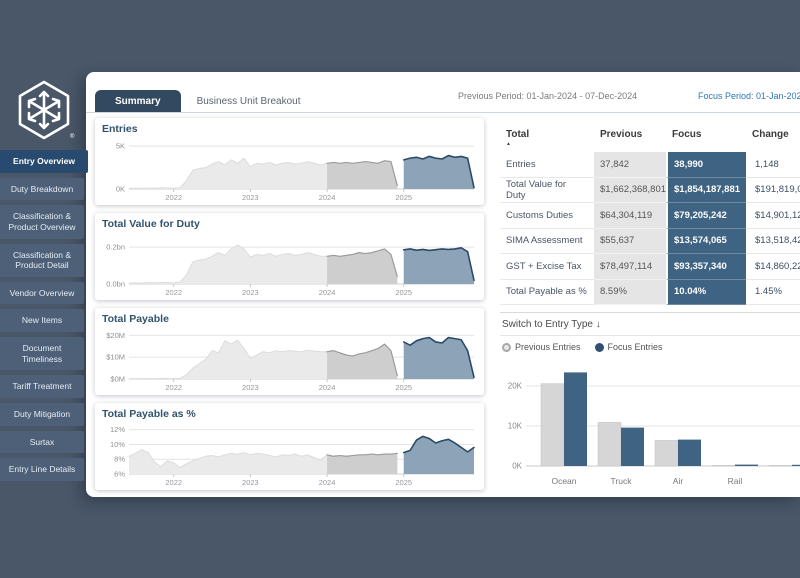 The image size is (800, 578). What do you see at coordinates (635, 347) in the screenshot?
I see `legend-focus-entries-label: Focus Entries` at bounding box center [635, 347].